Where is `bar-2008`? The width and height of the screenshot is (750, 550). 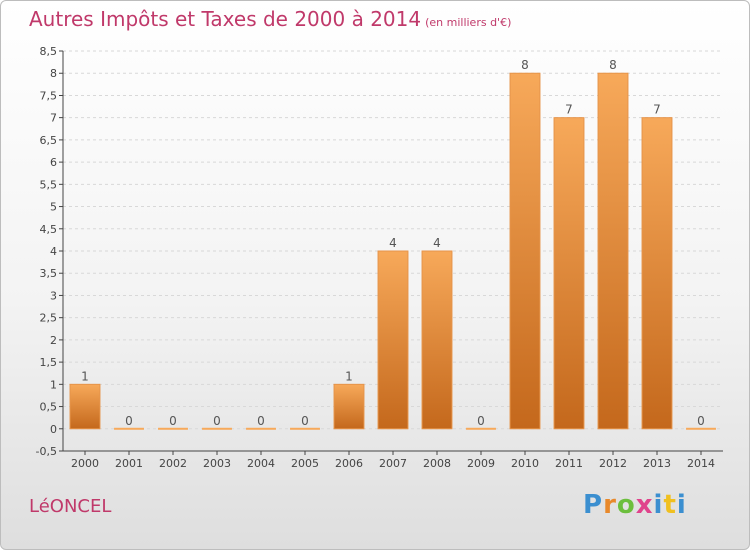
bar-2008 is located at coordinates (437, 340).